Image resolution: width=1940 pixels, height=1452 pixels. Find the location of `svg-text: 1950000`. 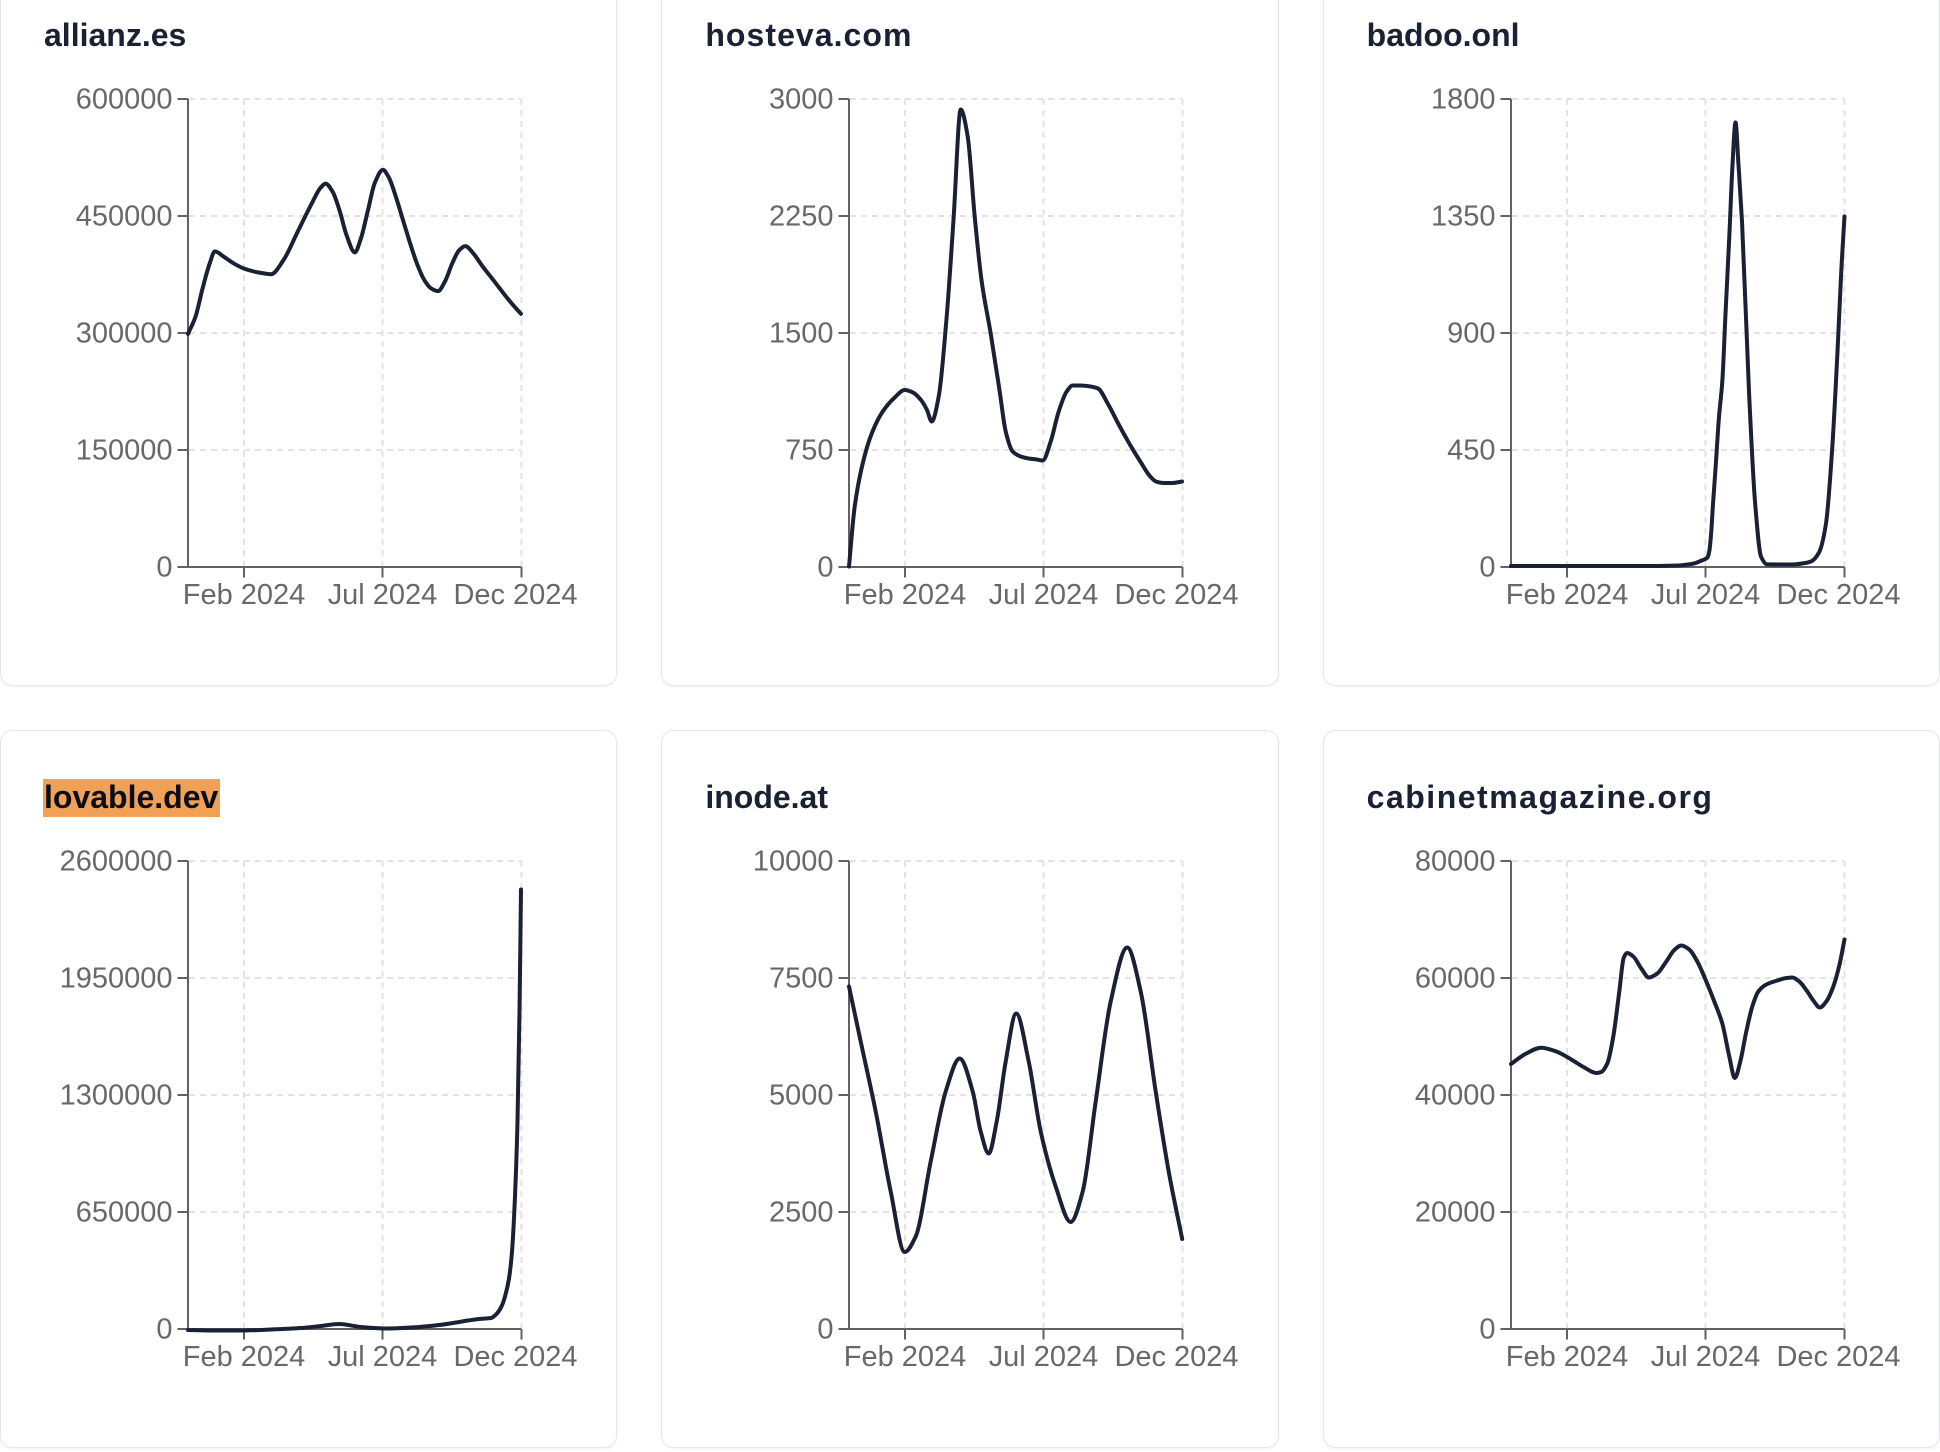

svg-text: 1950000 is located at coordinates (116, 978).